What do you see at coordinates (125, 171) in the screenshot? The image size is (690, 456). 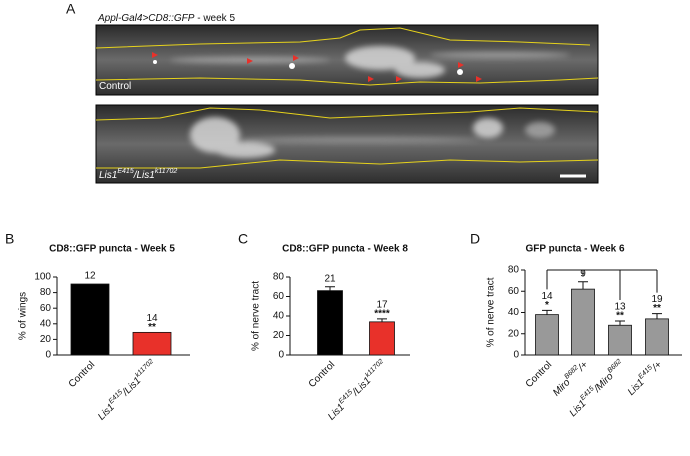 I see `superscript: E415` at bounding box center [125, 171].